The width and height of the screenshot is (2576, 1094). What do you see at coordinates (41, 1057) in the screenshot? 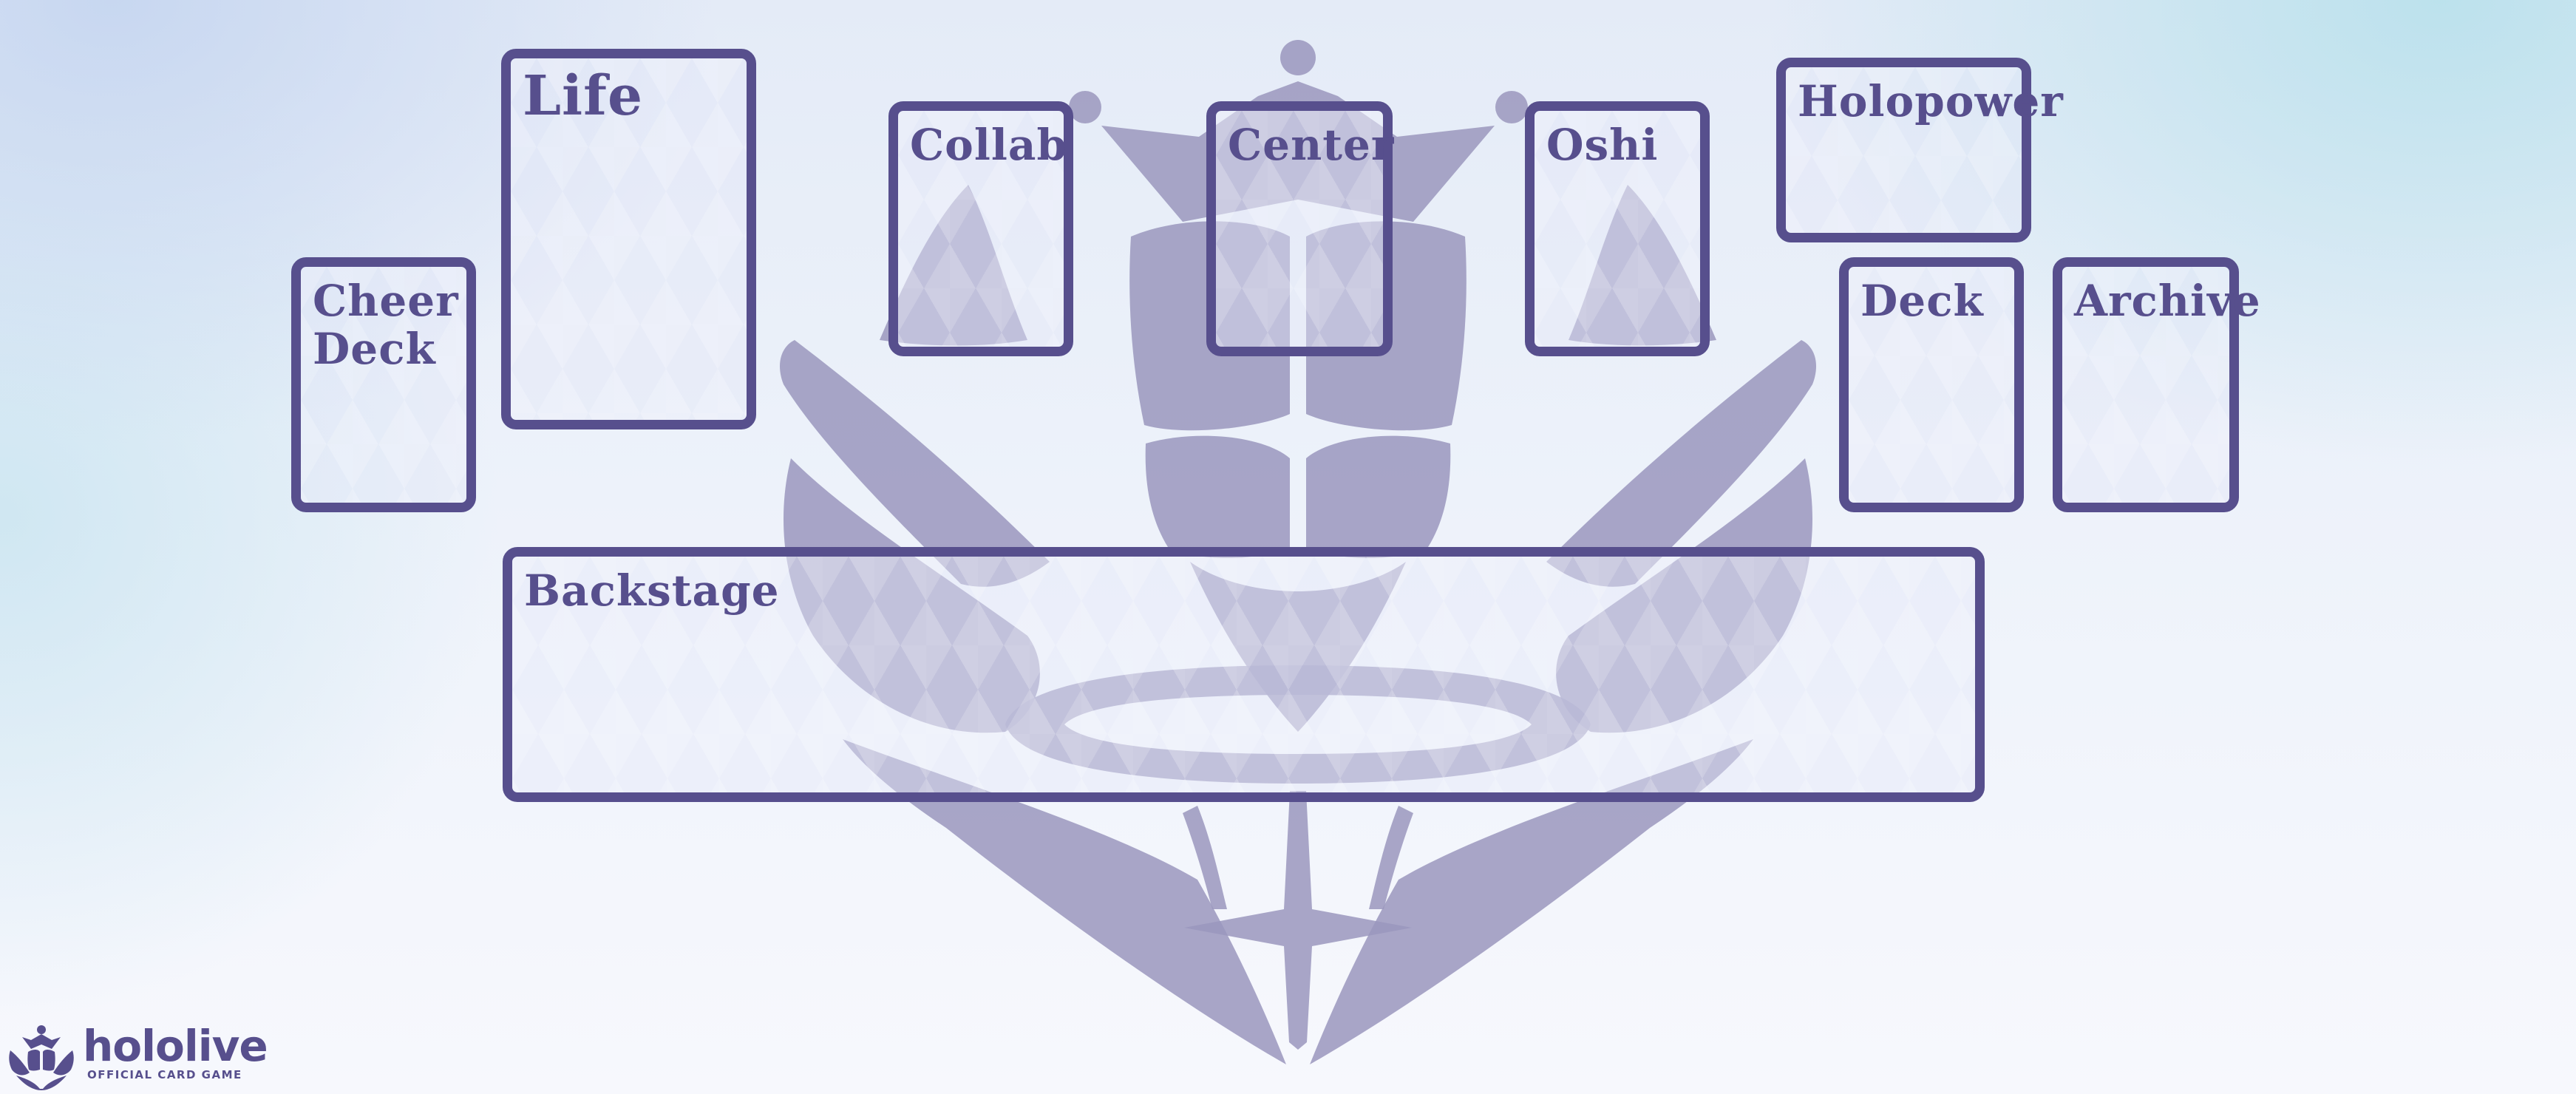
I see `crest-icon` at bounding box center [41, 1057].